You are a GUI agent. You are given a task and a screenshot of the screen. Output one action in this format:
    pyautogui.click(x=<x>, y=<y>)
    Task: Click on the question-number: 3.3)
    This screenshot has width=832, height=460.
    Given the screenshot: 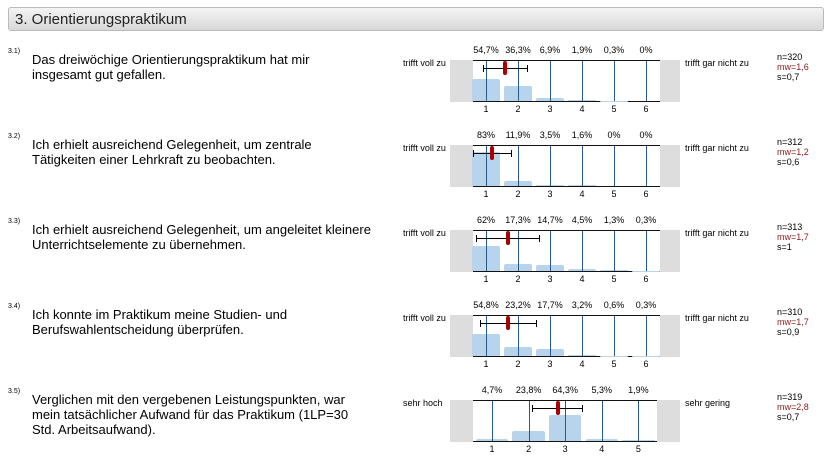 What is the action you would take?
    pyautogui.click(x=14, y=221)
    